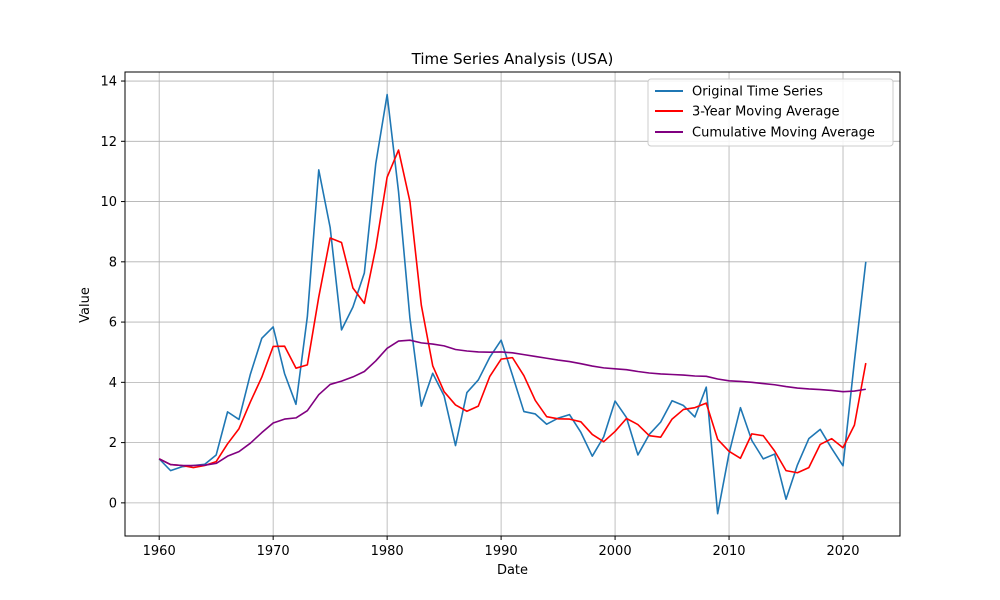  I want to click on legend-label-moving-average: 3-Year Moving Average, so click(766, 112).